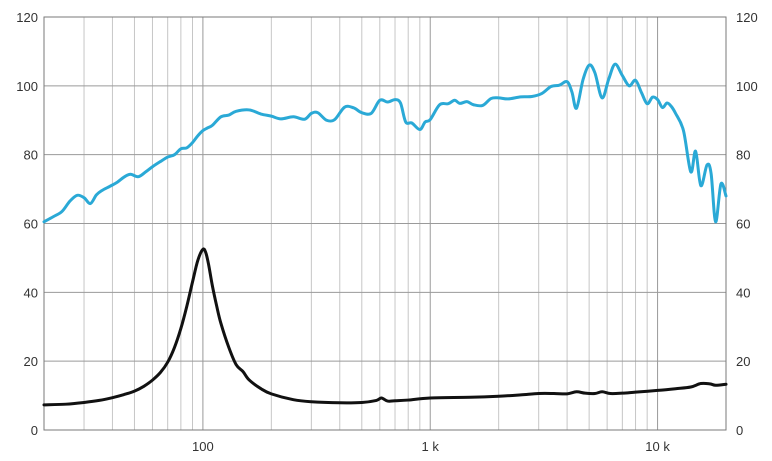  I want to click on y-tick-label-right: 60, so click(743, 224).